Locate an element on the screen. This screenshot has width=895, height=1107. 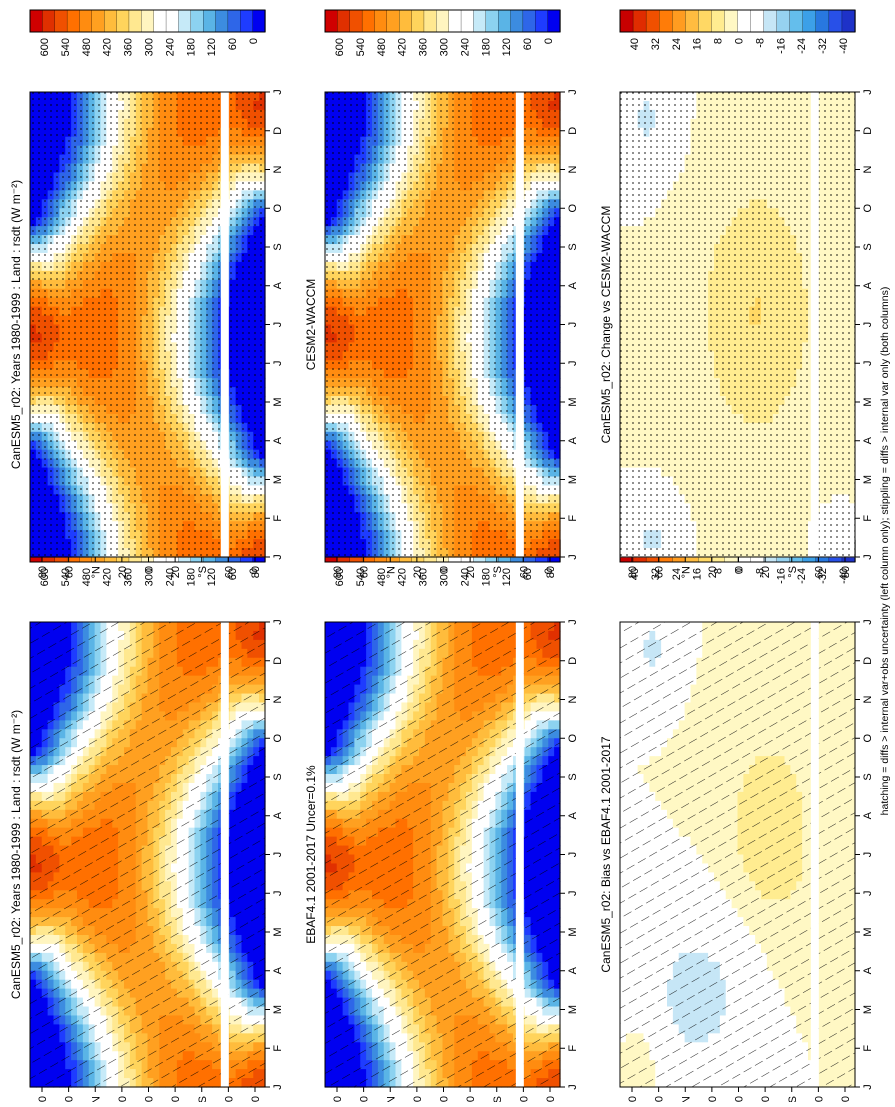
colorbar-label: 600 is located at coordinates (45, 47).